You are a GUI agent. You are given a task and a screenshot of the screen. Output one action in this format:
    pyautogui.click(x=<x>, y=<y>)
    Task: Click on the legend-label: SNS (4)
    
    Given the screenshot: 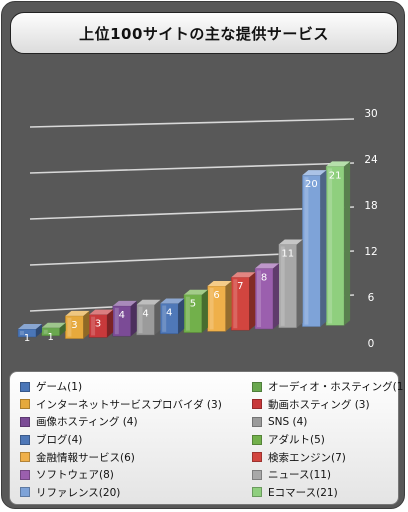 What is the action you would take?
    pyautogui.click(x=288, y=421)
    